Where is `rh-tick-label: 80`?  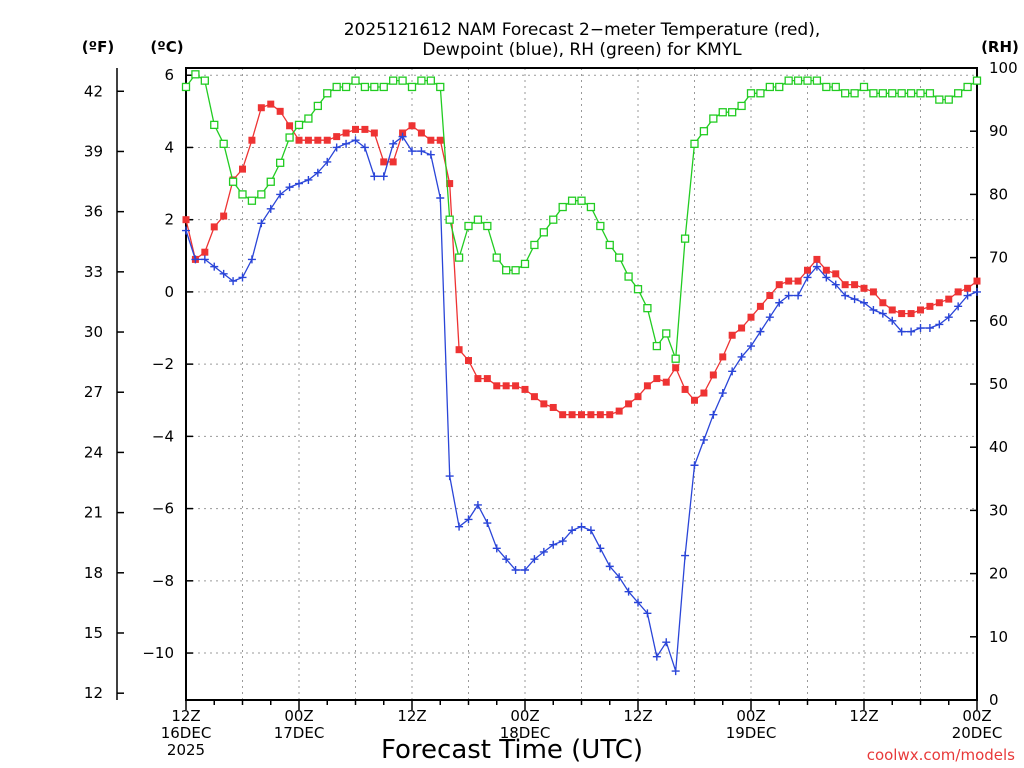 rh-tick-label: 80 is located at coordinates (998, 194).